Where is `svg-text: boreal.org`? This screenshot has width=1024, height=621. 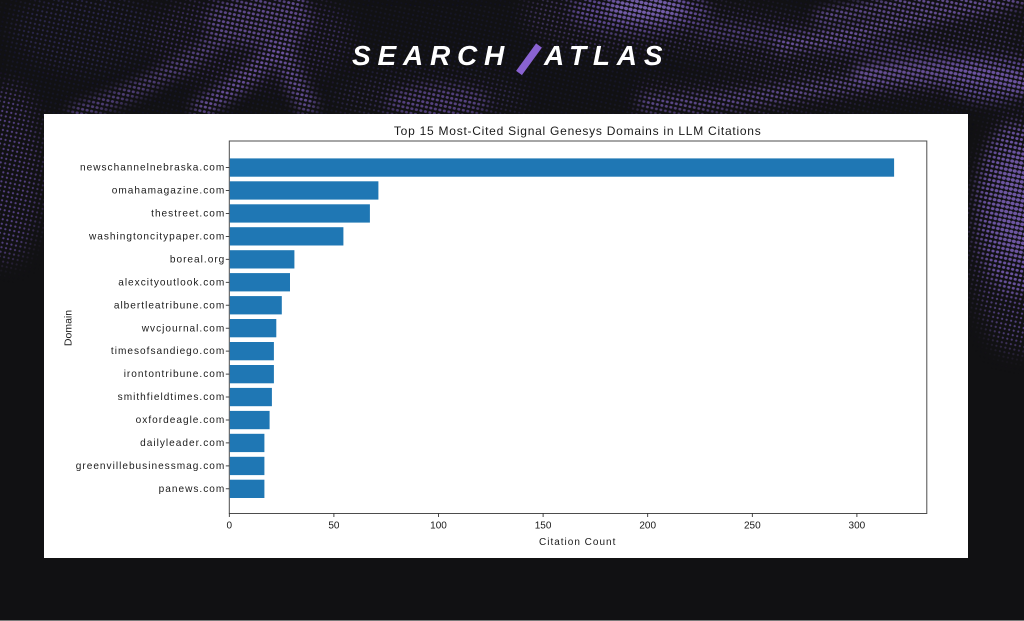
svg-text: boreal.org is located at coordinates (197, 259).